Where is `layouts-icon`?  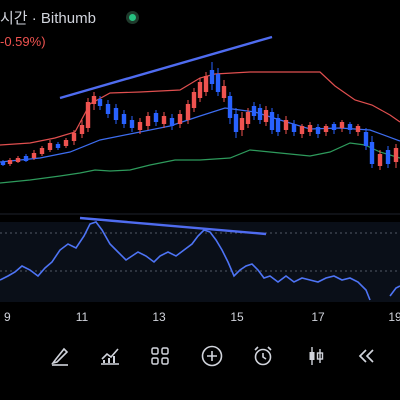
layouts-icon is located at coordinates (160, 356).